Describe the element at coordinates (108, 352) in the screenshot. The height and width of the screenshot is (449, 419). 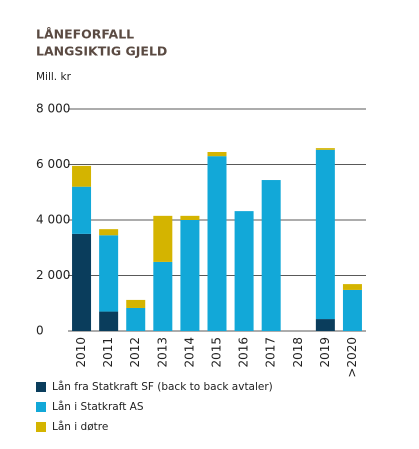
I see `x-tick-label: 2011` at that location.